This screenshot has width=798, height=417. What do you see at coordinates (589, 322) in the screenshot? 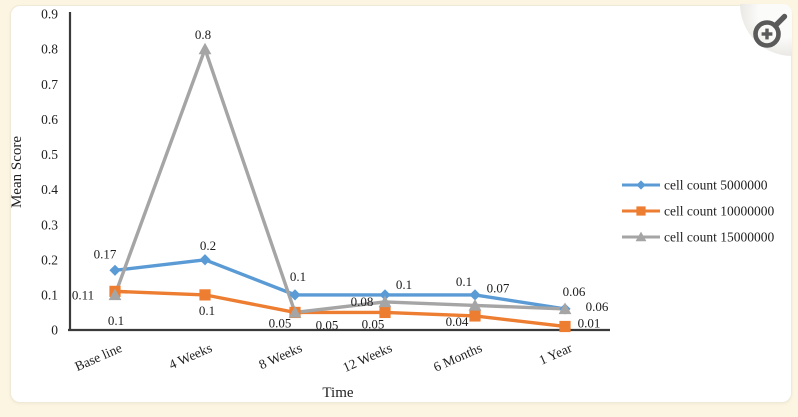
I see `data-label: 0.01` at bounding box center [589, 322].